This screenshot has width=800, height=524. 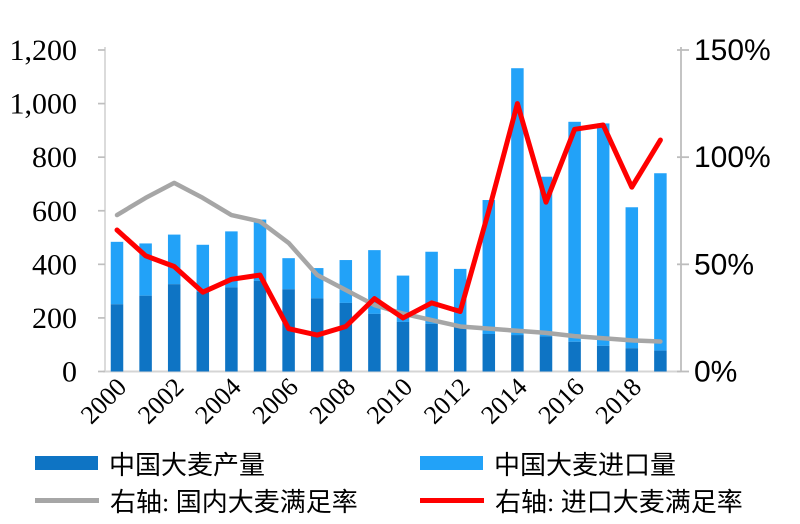 What do you see at coordinates (632, 278) in the screenshot?
I see `imports-bar-2018` at bounding box center [632, 278].